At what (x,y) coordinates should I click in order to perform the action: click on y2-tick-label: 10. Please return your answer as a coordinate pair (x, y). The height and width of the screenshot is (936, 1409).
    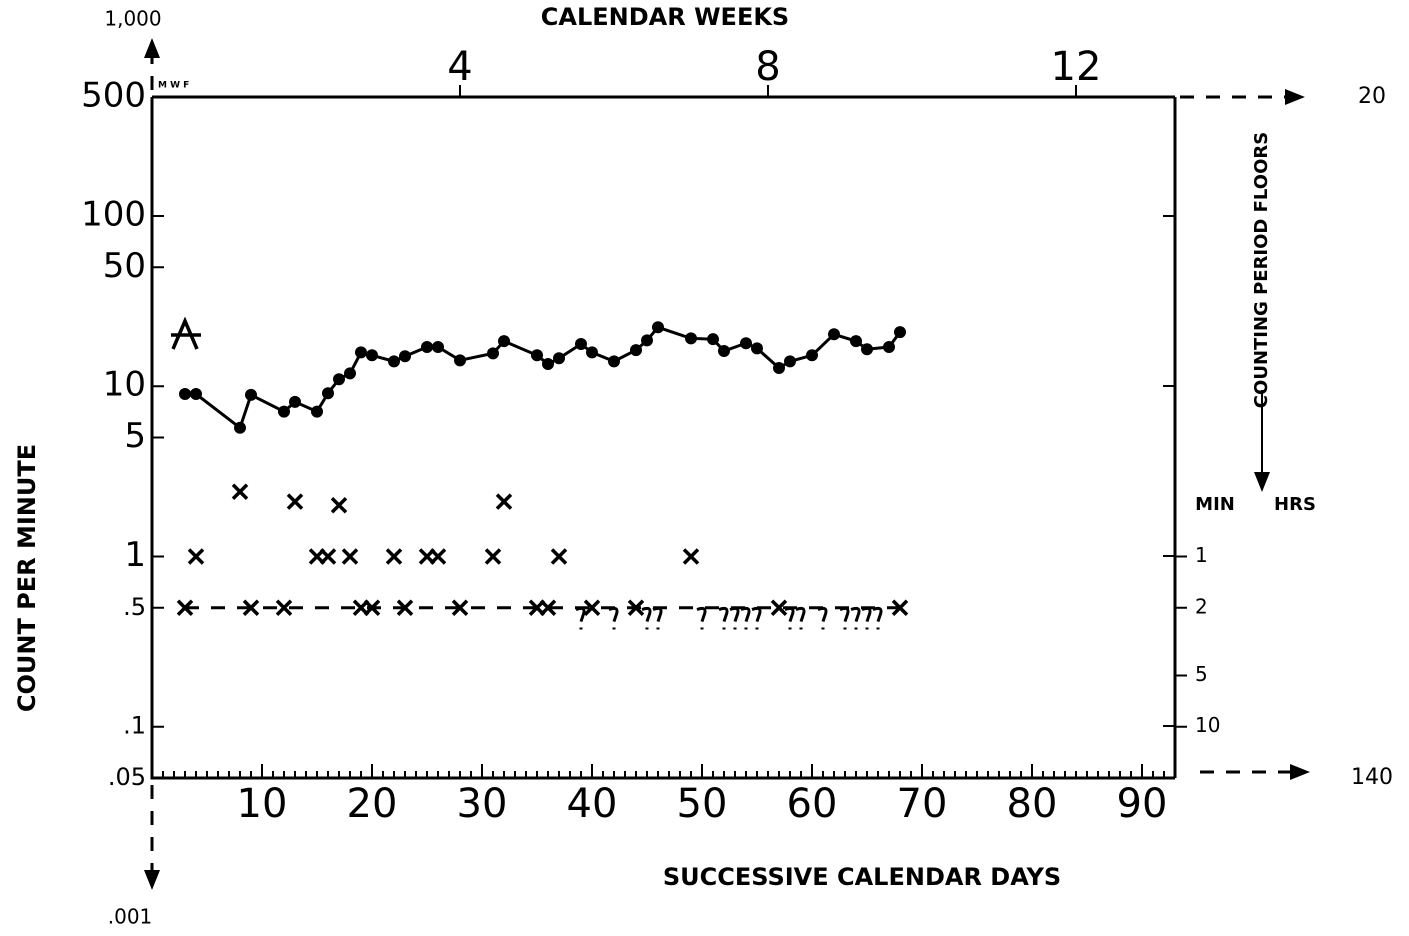
    Looking at the image, I should click on (1207, 725).